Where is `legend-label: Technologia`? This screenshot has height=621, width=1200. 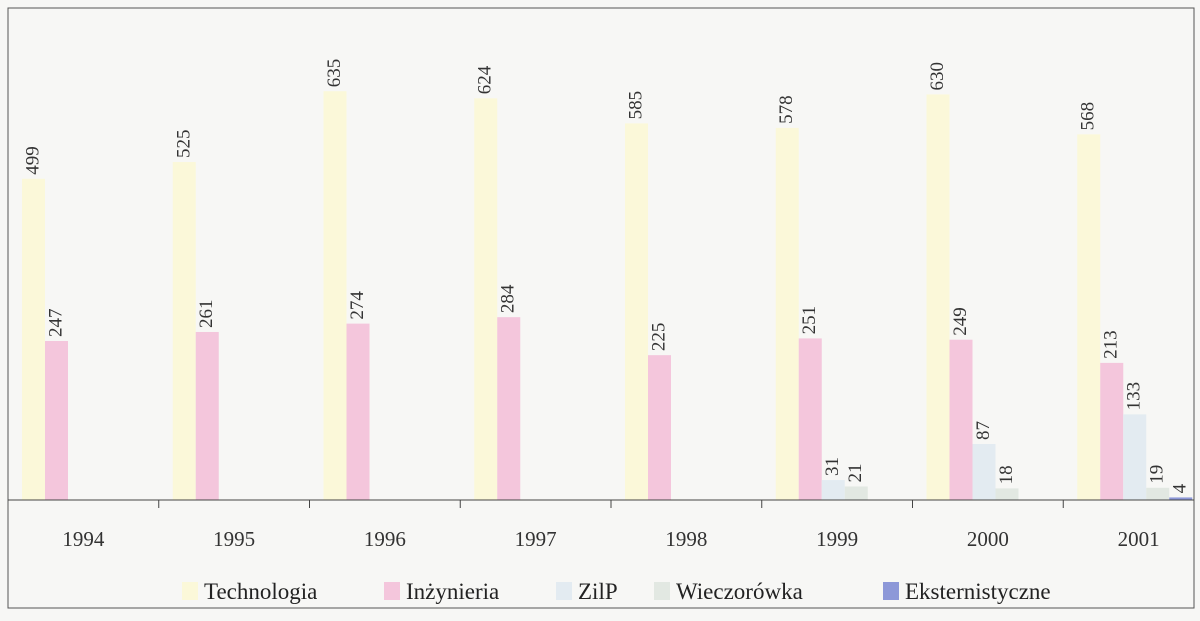 legend-label: Technologia is located at coordinates (260, 591).